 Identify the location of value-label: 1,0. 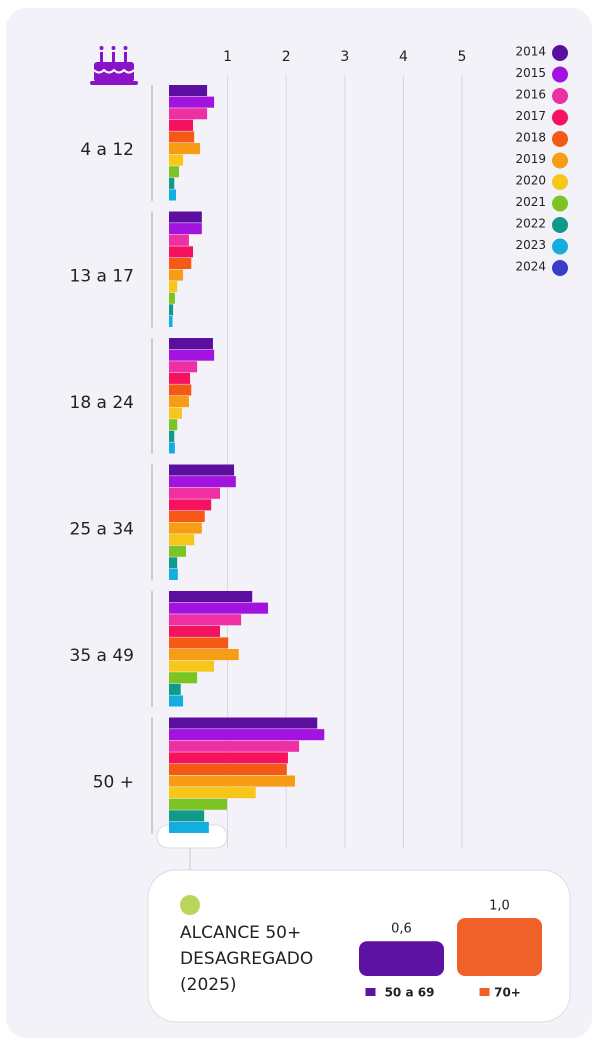
(499, 906).